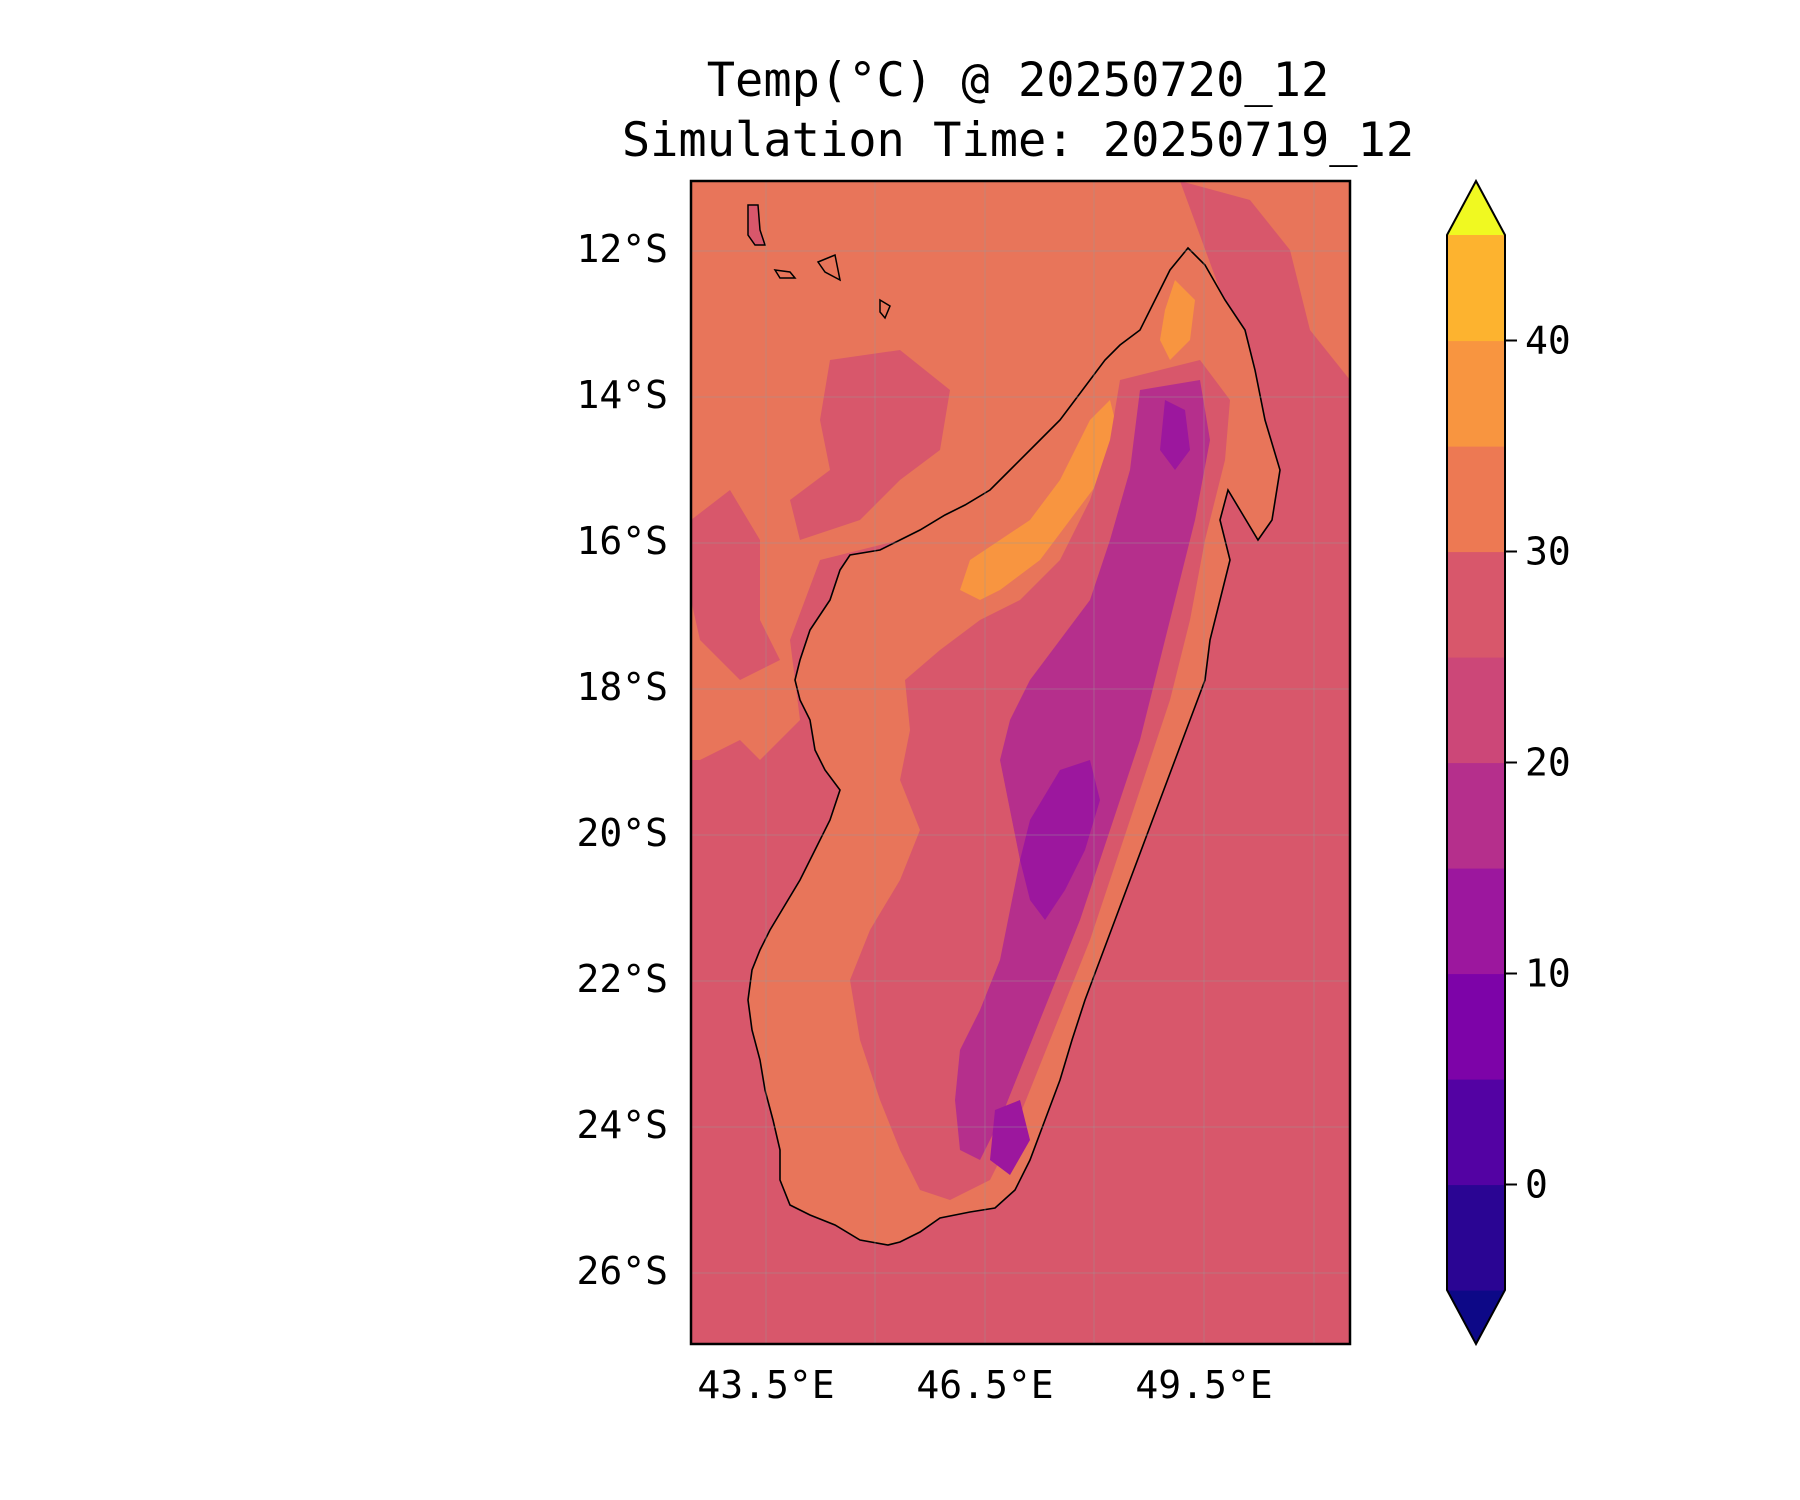 This screenshot has height=1500, width=1800. Describe the element at coordinates (1548, 763) in the screenshot. I see `colorbar-tick-label: 20` at that location.